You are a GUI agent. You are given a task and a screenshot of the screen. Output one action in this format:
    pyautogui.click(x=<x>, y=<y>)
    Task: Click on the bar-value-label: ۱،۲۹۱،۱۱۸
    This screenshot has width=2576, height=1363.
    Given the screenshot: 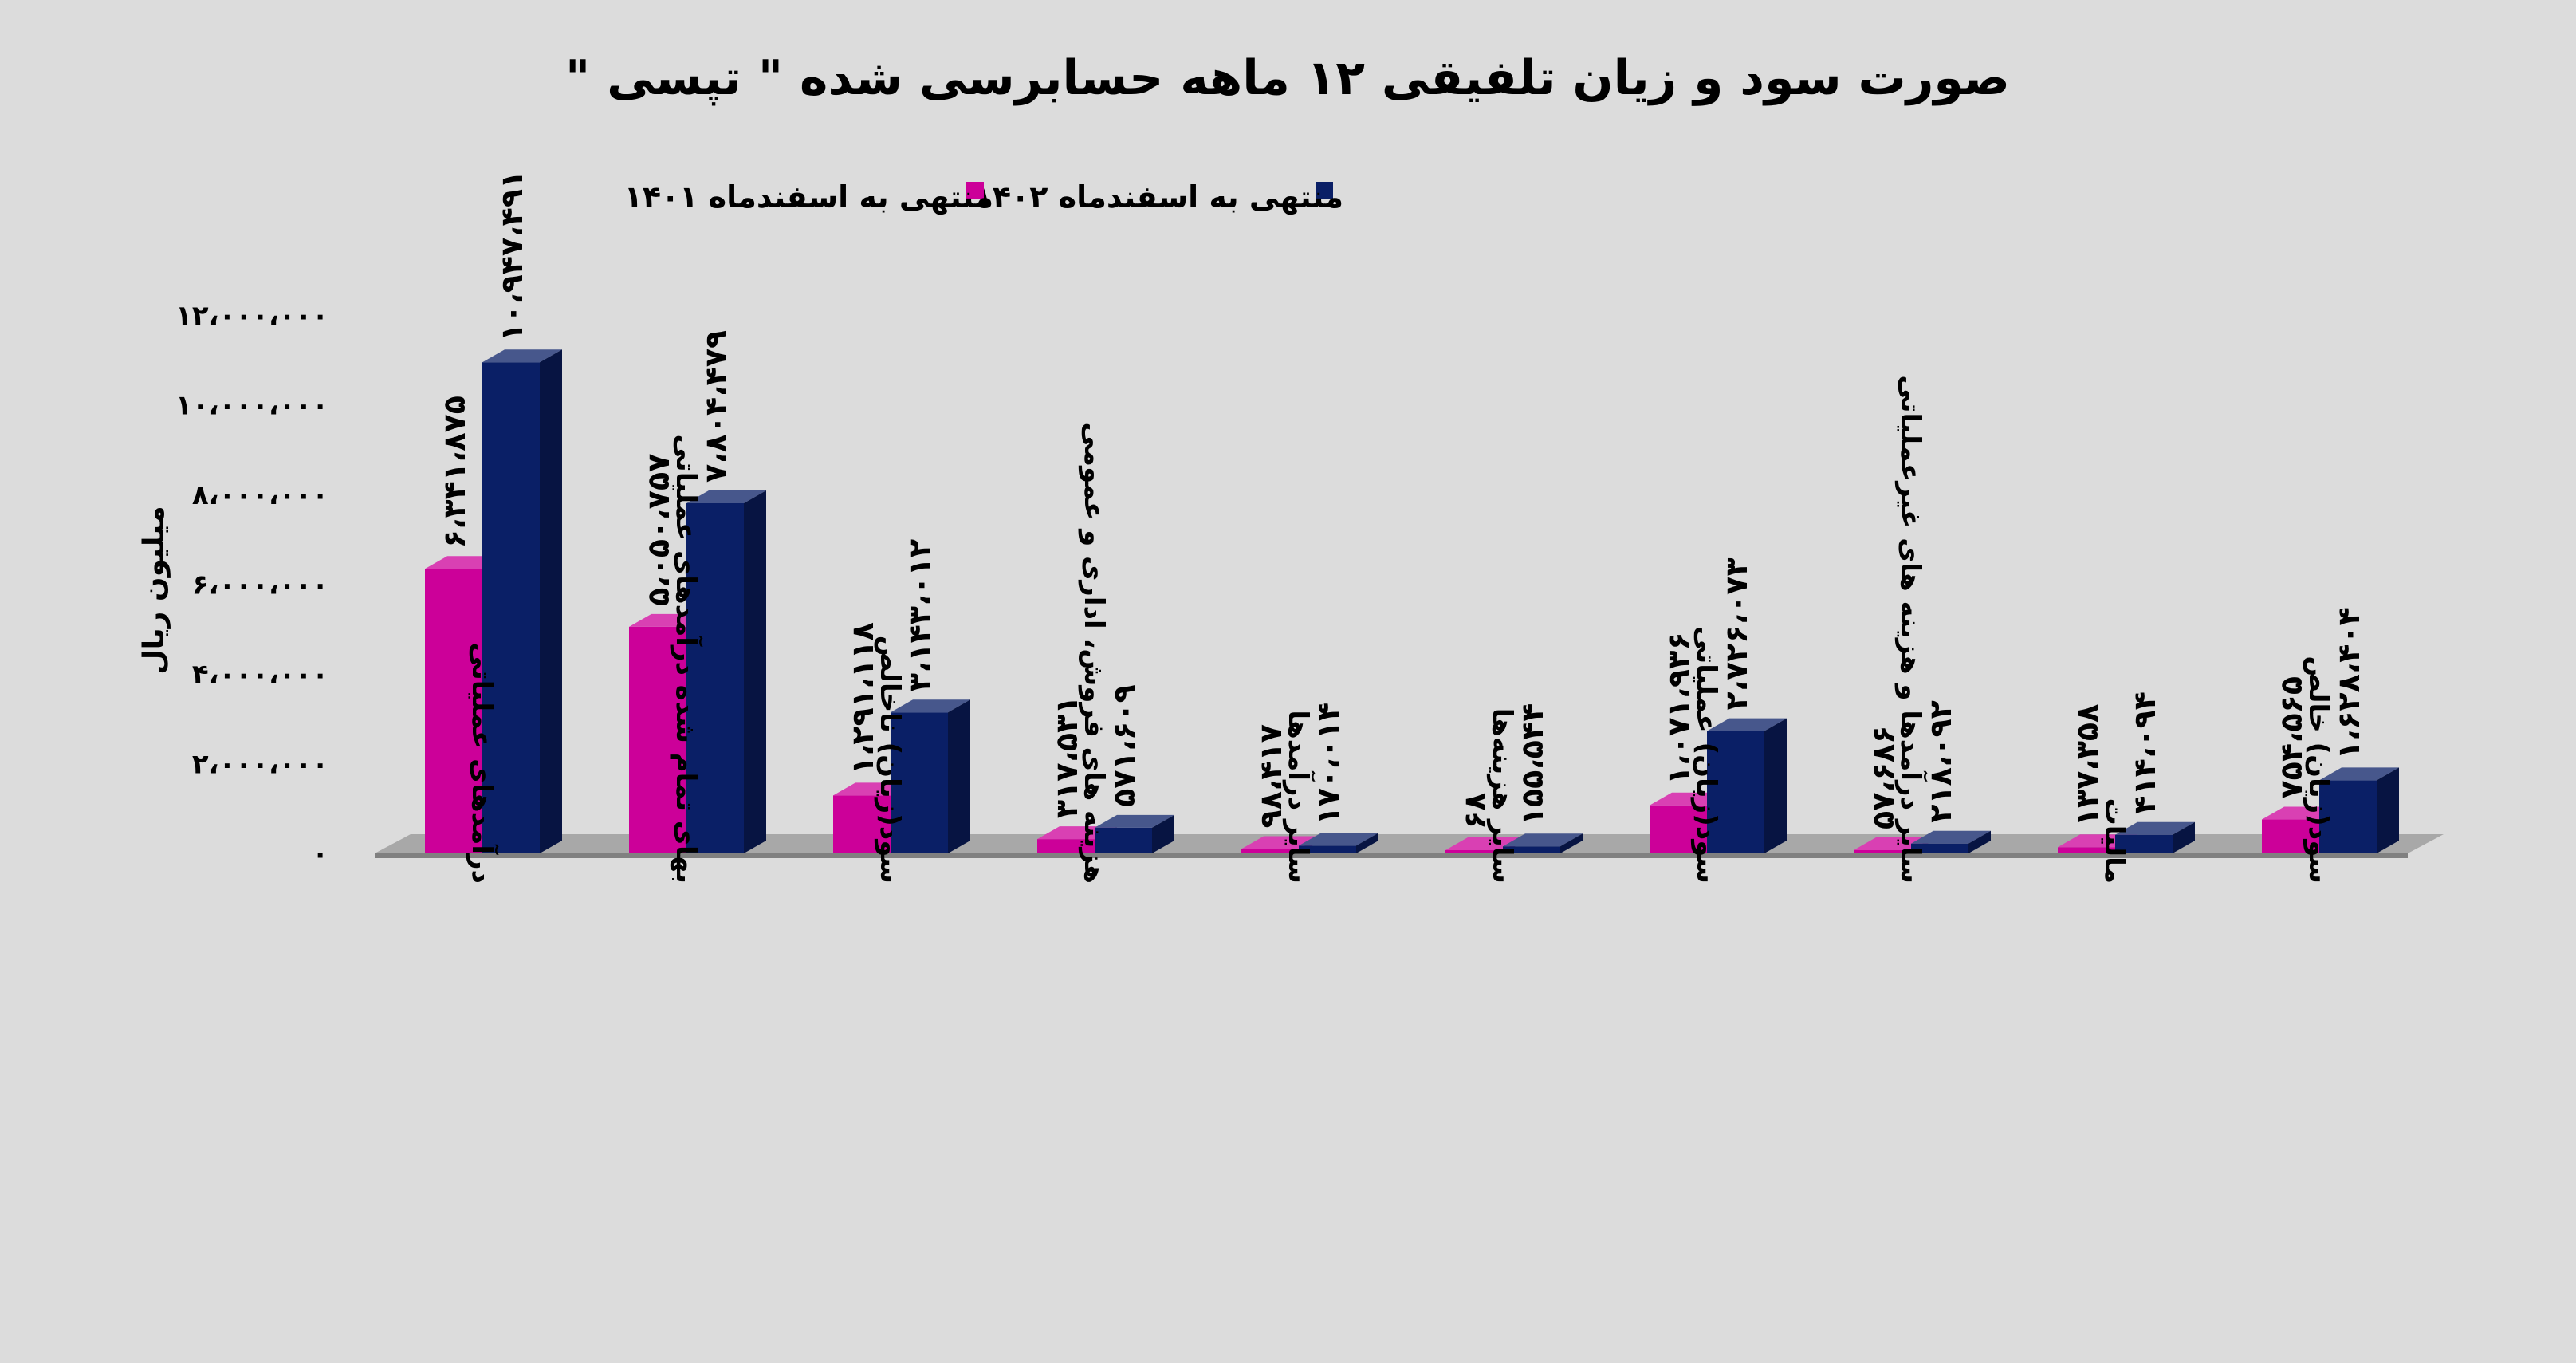 What is the action you would take?
    pyautogui.click(x=863, y=698)
    